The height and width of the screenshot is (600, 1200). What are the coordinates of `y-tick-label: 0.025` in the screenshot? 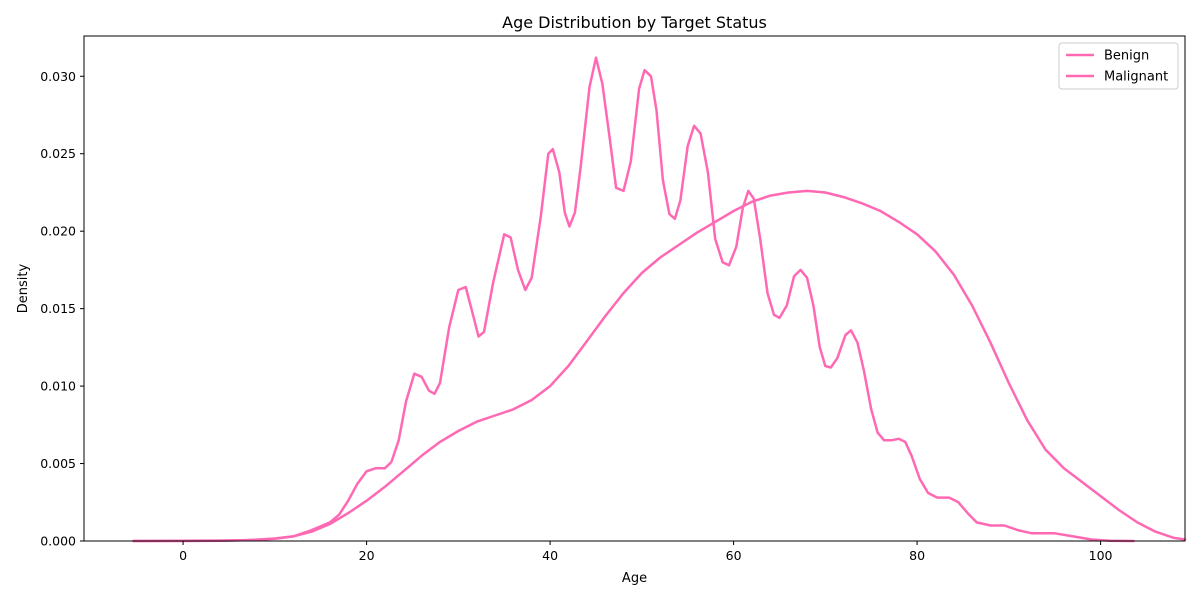 It's located at (58, 153).